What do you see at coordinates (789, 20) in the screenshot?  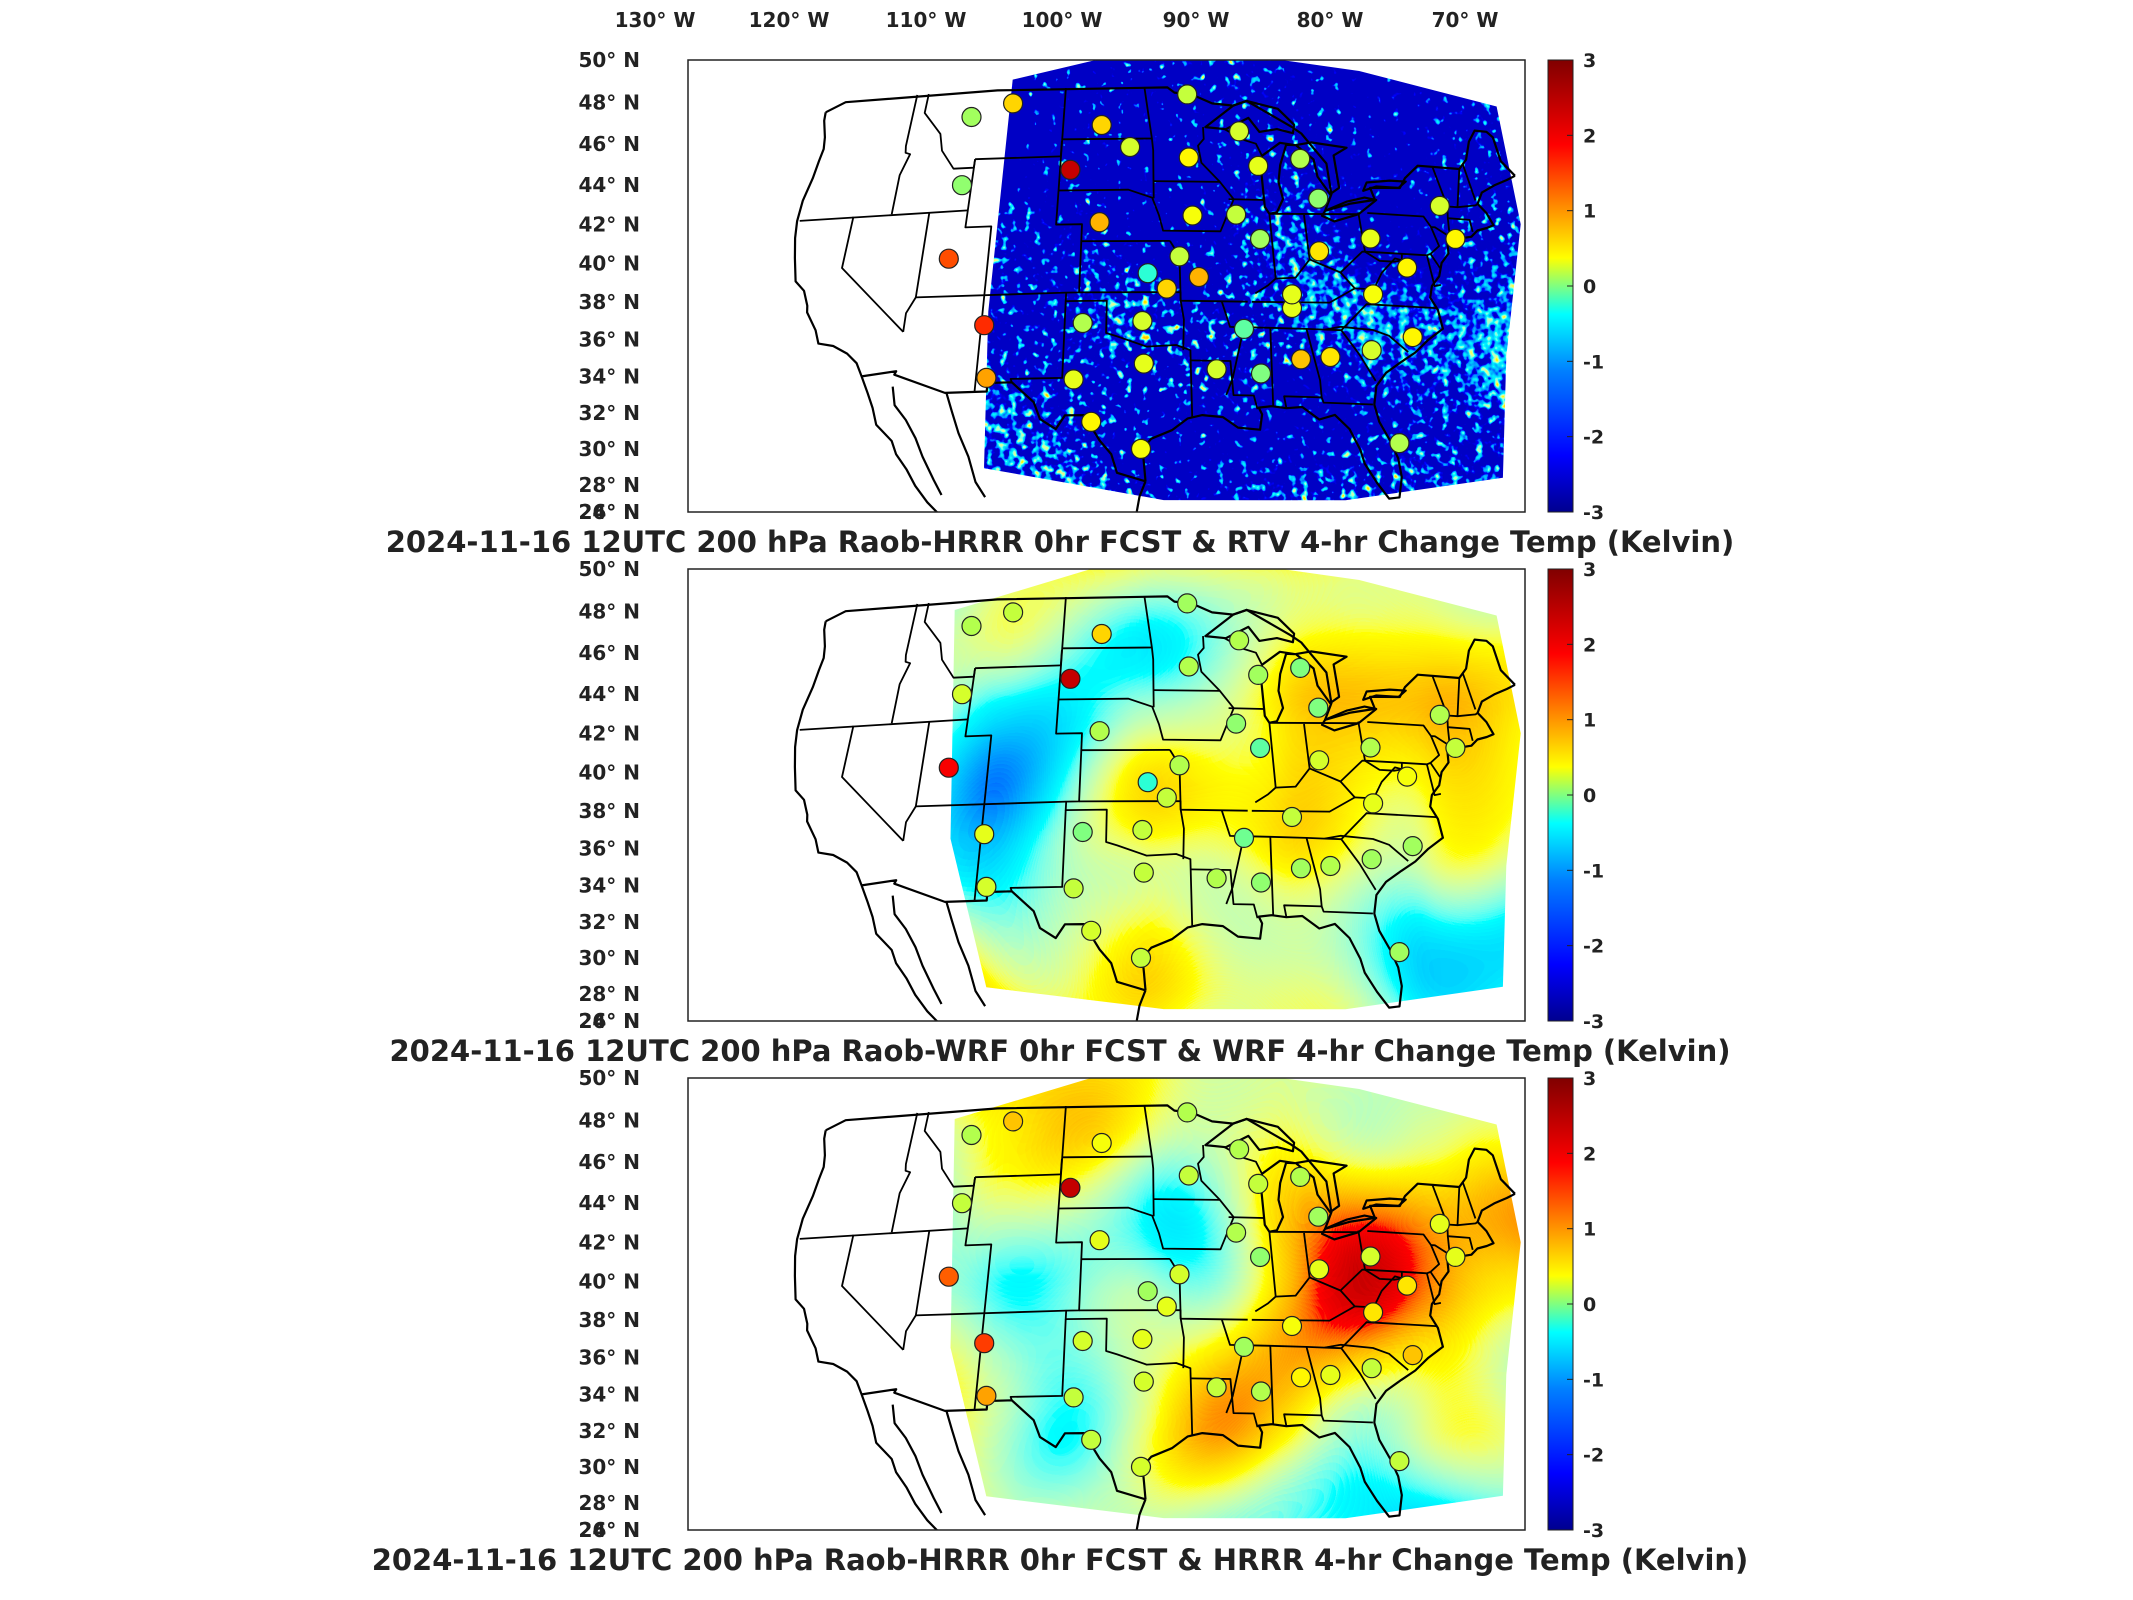 I see `lon-tick-label: 120° W` at bounding box center [789, 20].